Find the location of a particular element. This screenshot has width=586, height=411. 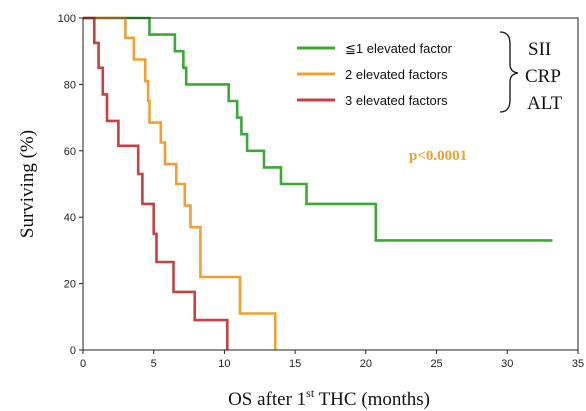

y-tick-label: 40 is located at coordinates (70, 218).